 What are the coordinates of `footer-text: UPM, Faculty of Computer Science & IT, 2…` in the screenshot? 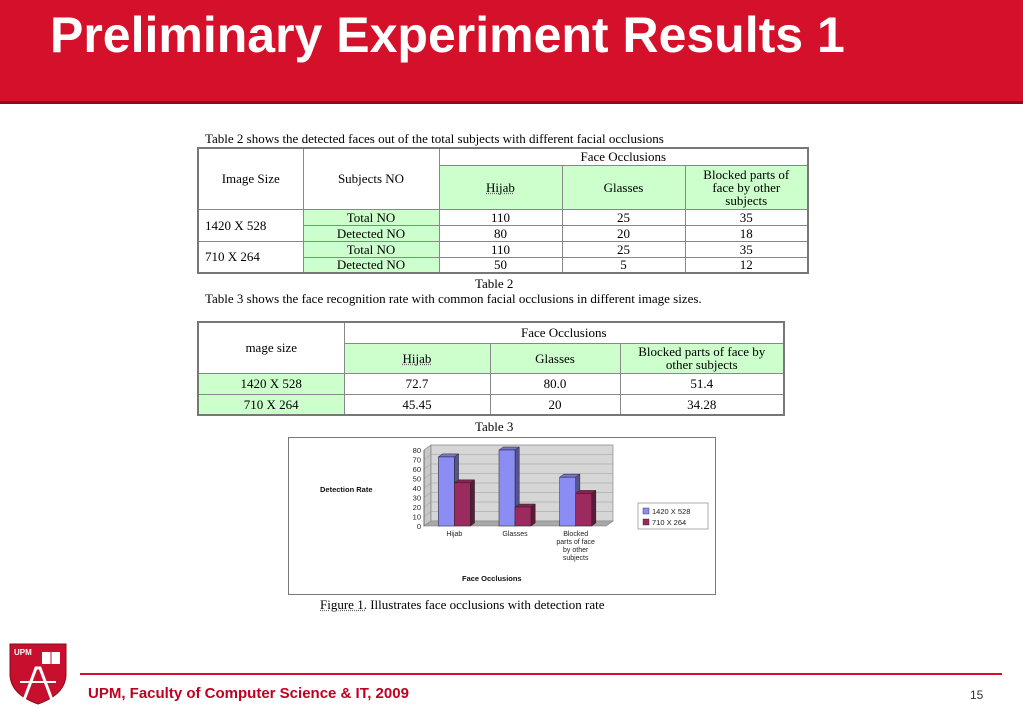 It's located at (248, 693).